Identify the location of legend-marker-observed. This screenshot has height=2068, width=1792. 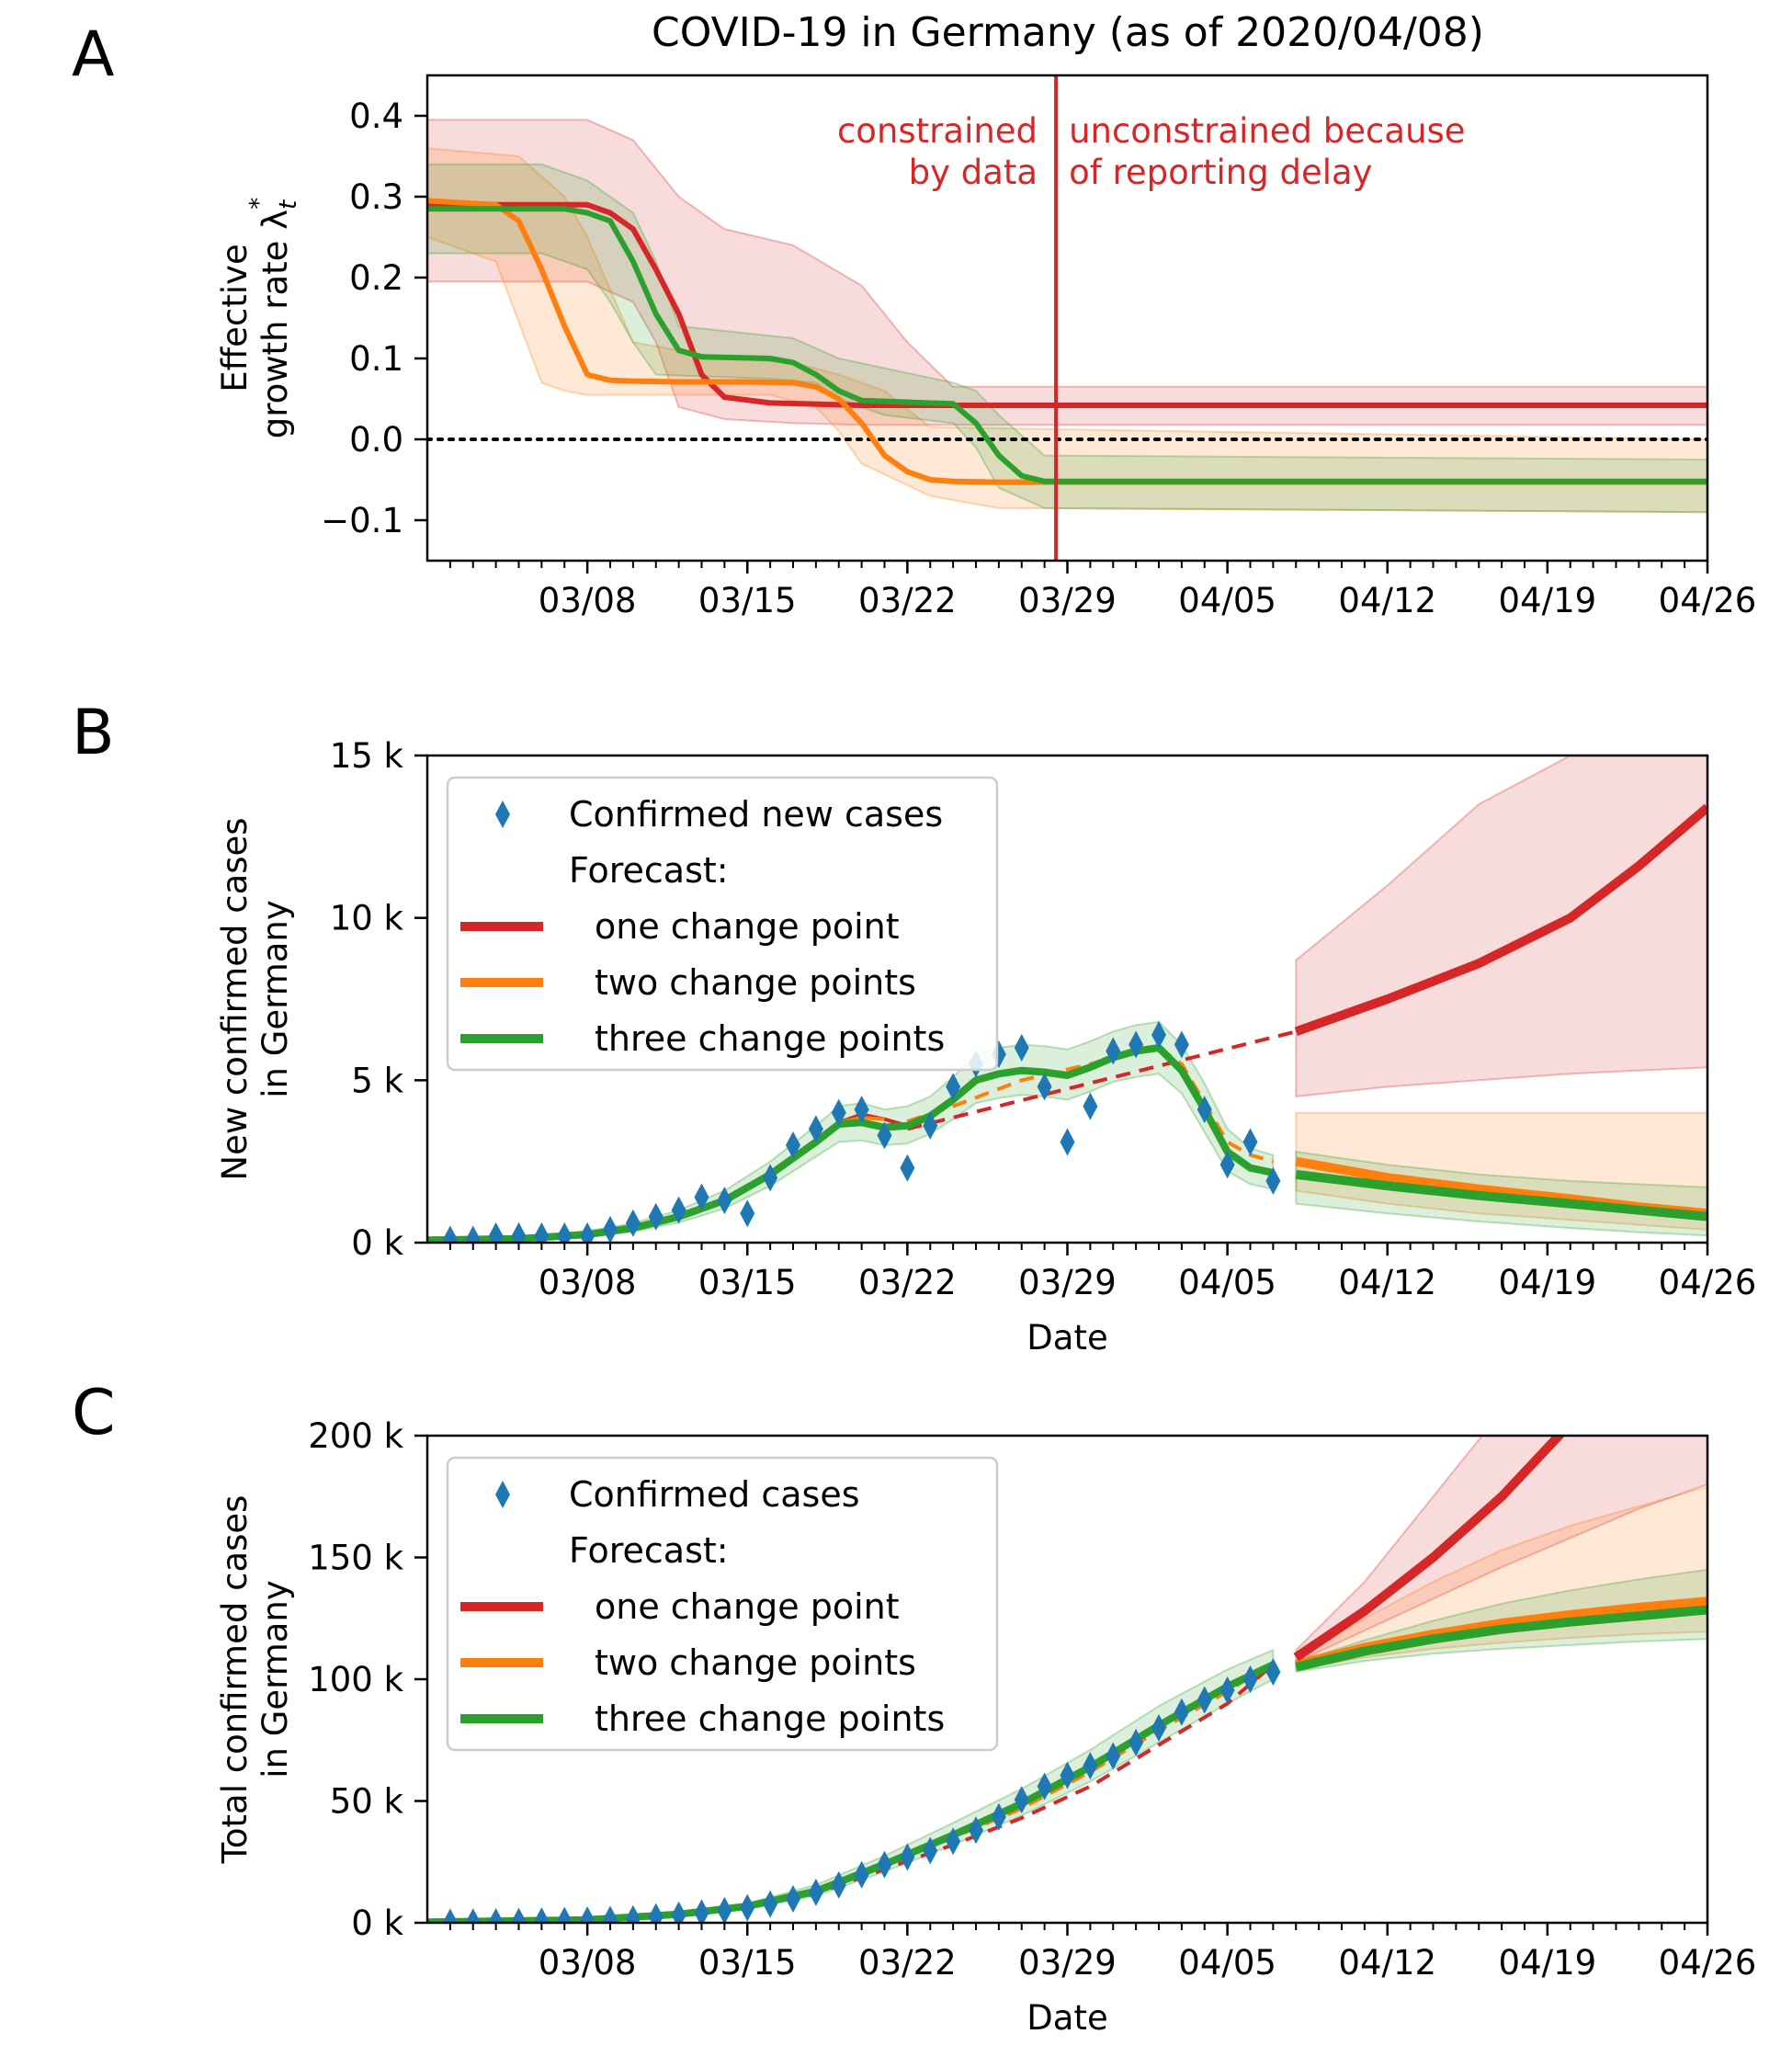
(502, 1494).